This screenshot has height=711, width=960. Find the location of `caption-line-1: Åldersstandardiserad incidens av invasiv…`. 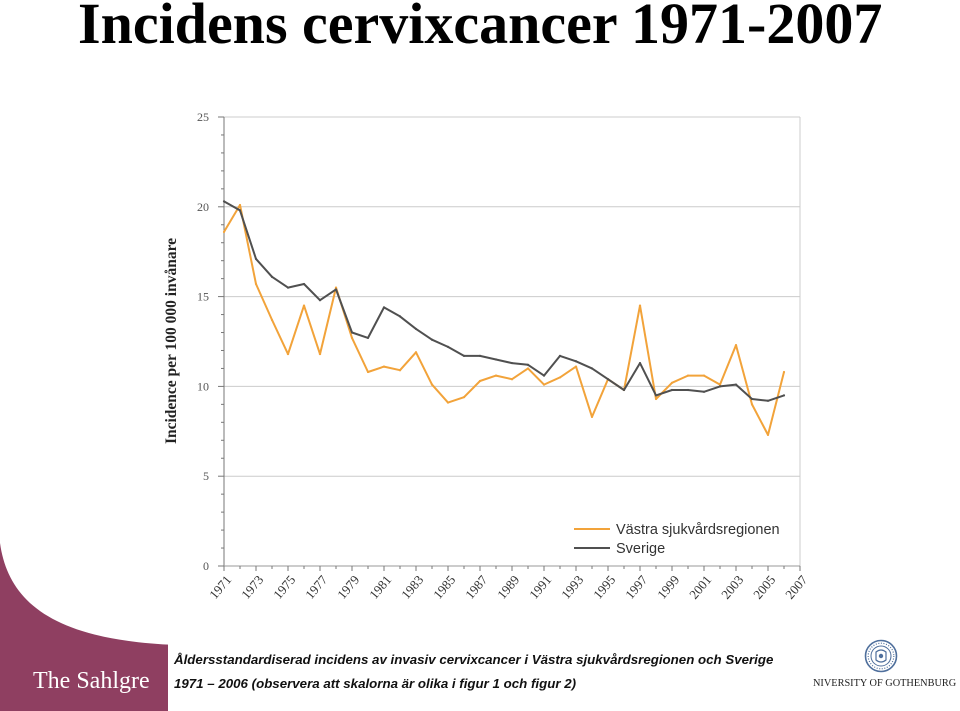

caption-line-1: Åldersstandardiserad incidens av invasiv… is located at coordinates (474, 659).